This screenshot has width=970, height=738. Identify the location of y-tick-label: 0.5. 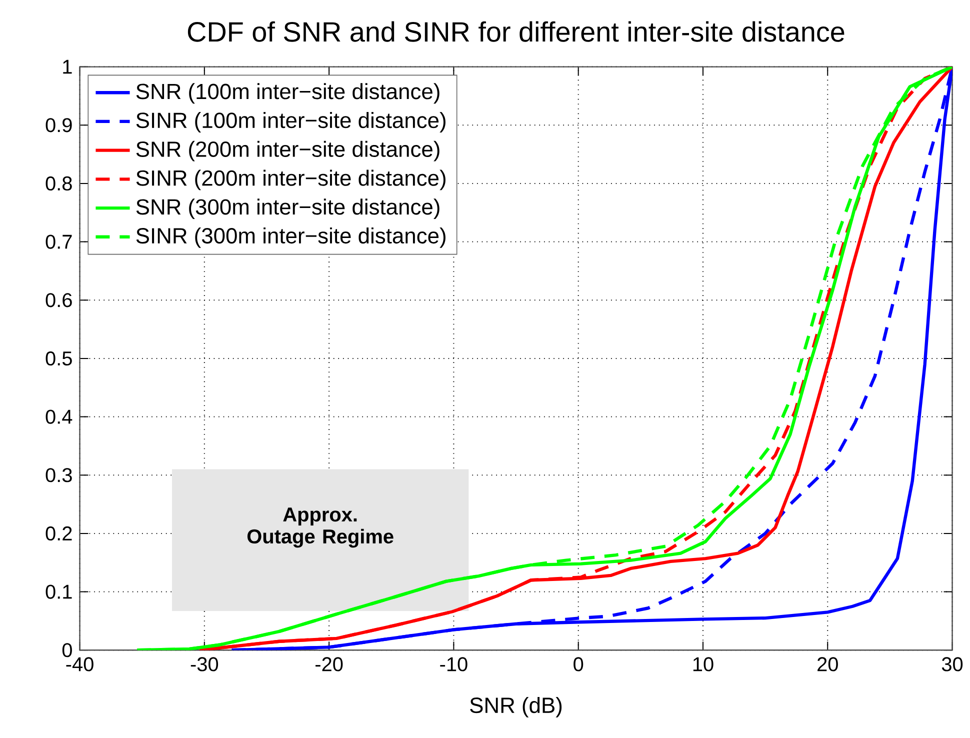
(59, 358).